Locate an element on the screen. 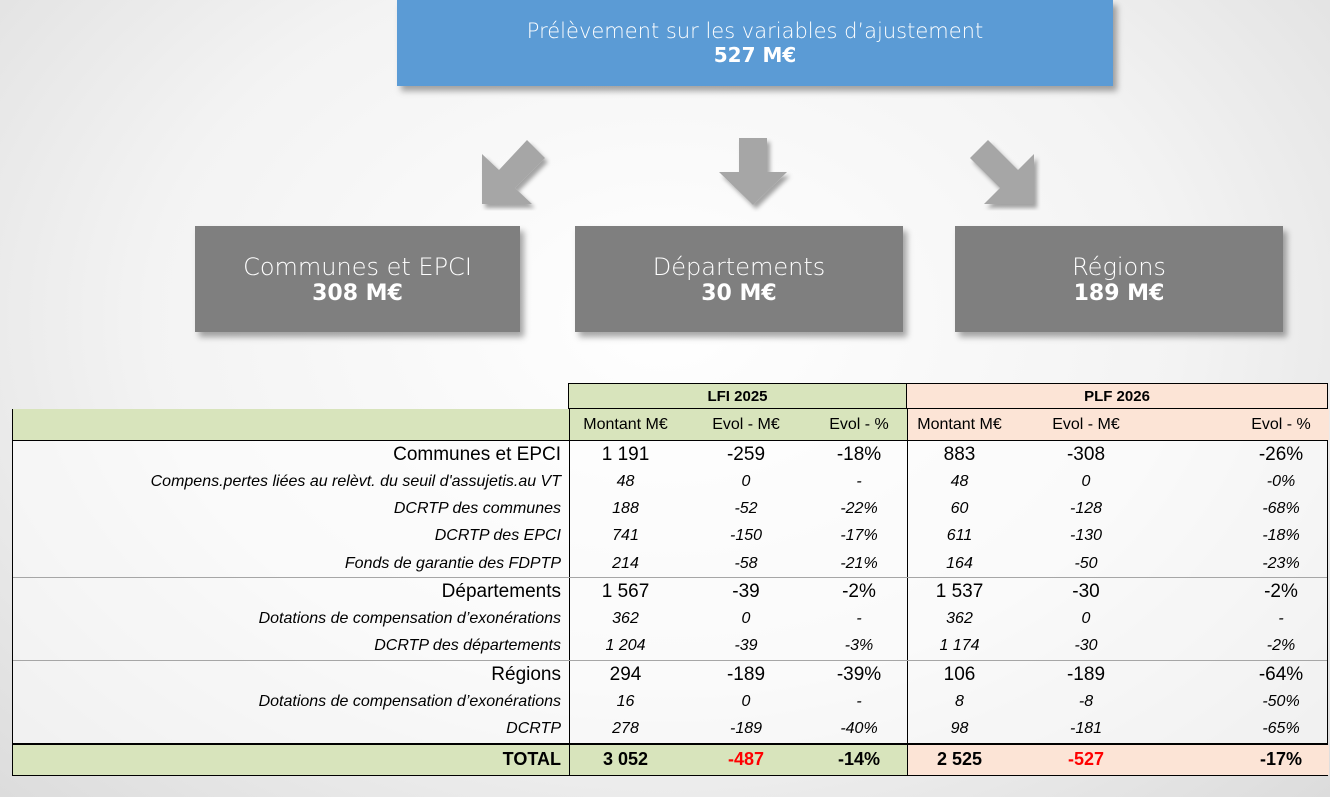 This screenshot has width=1330, height=797. row-label: DCRTP des communes is located at coordinates (477, 509).